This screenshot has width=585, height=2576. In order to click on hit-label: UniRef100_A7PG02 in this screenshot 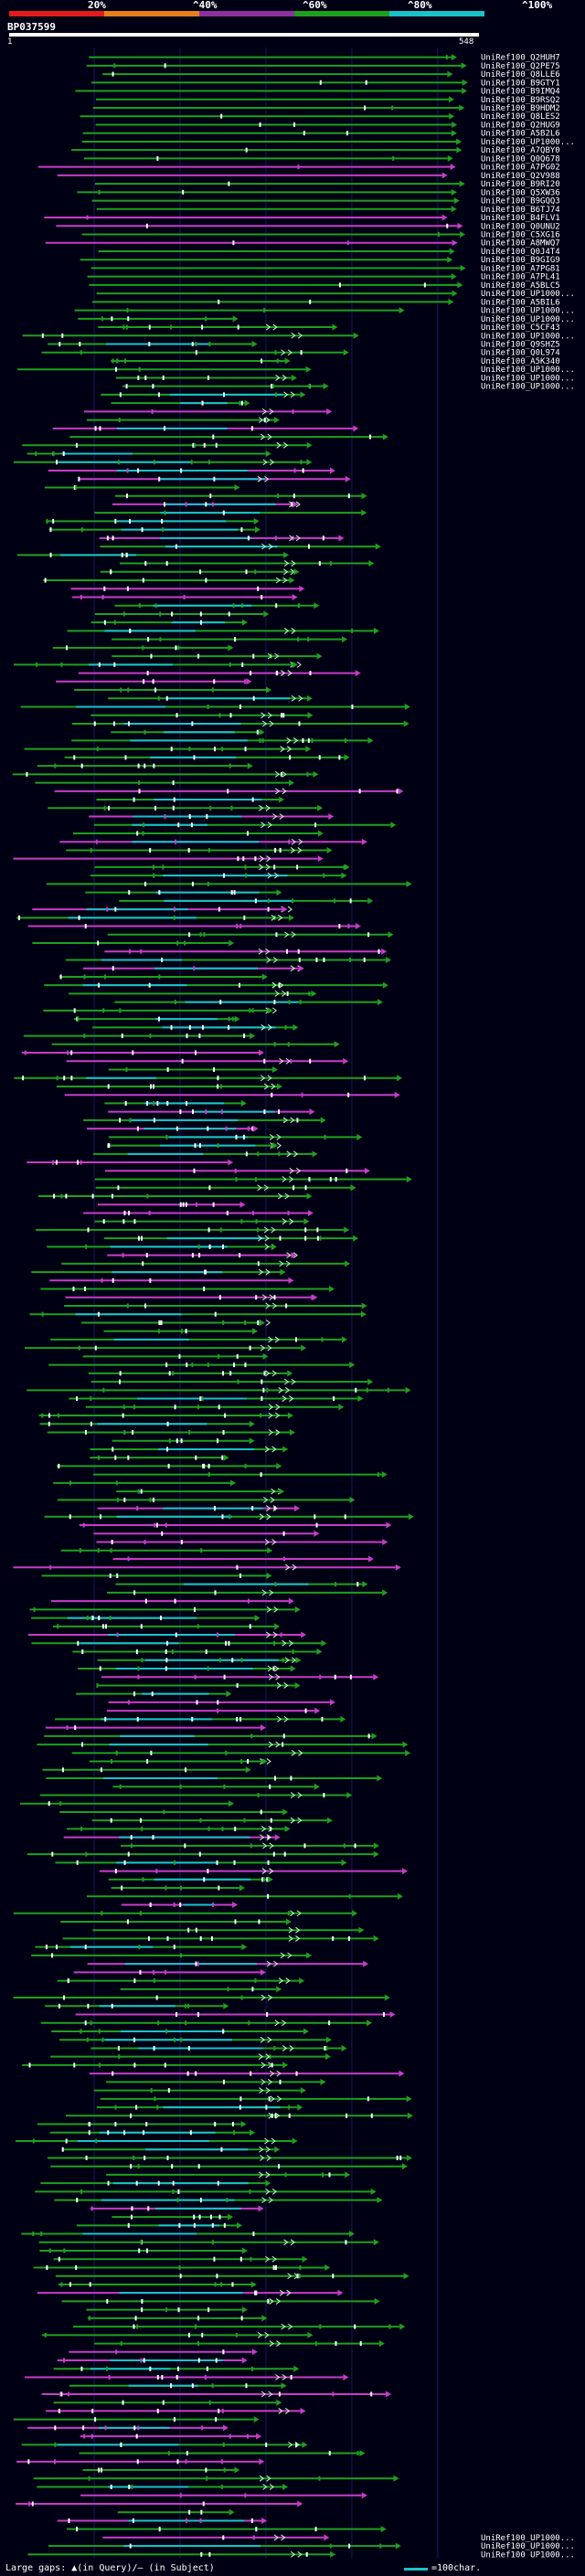, I will do `click(520, 168)`.